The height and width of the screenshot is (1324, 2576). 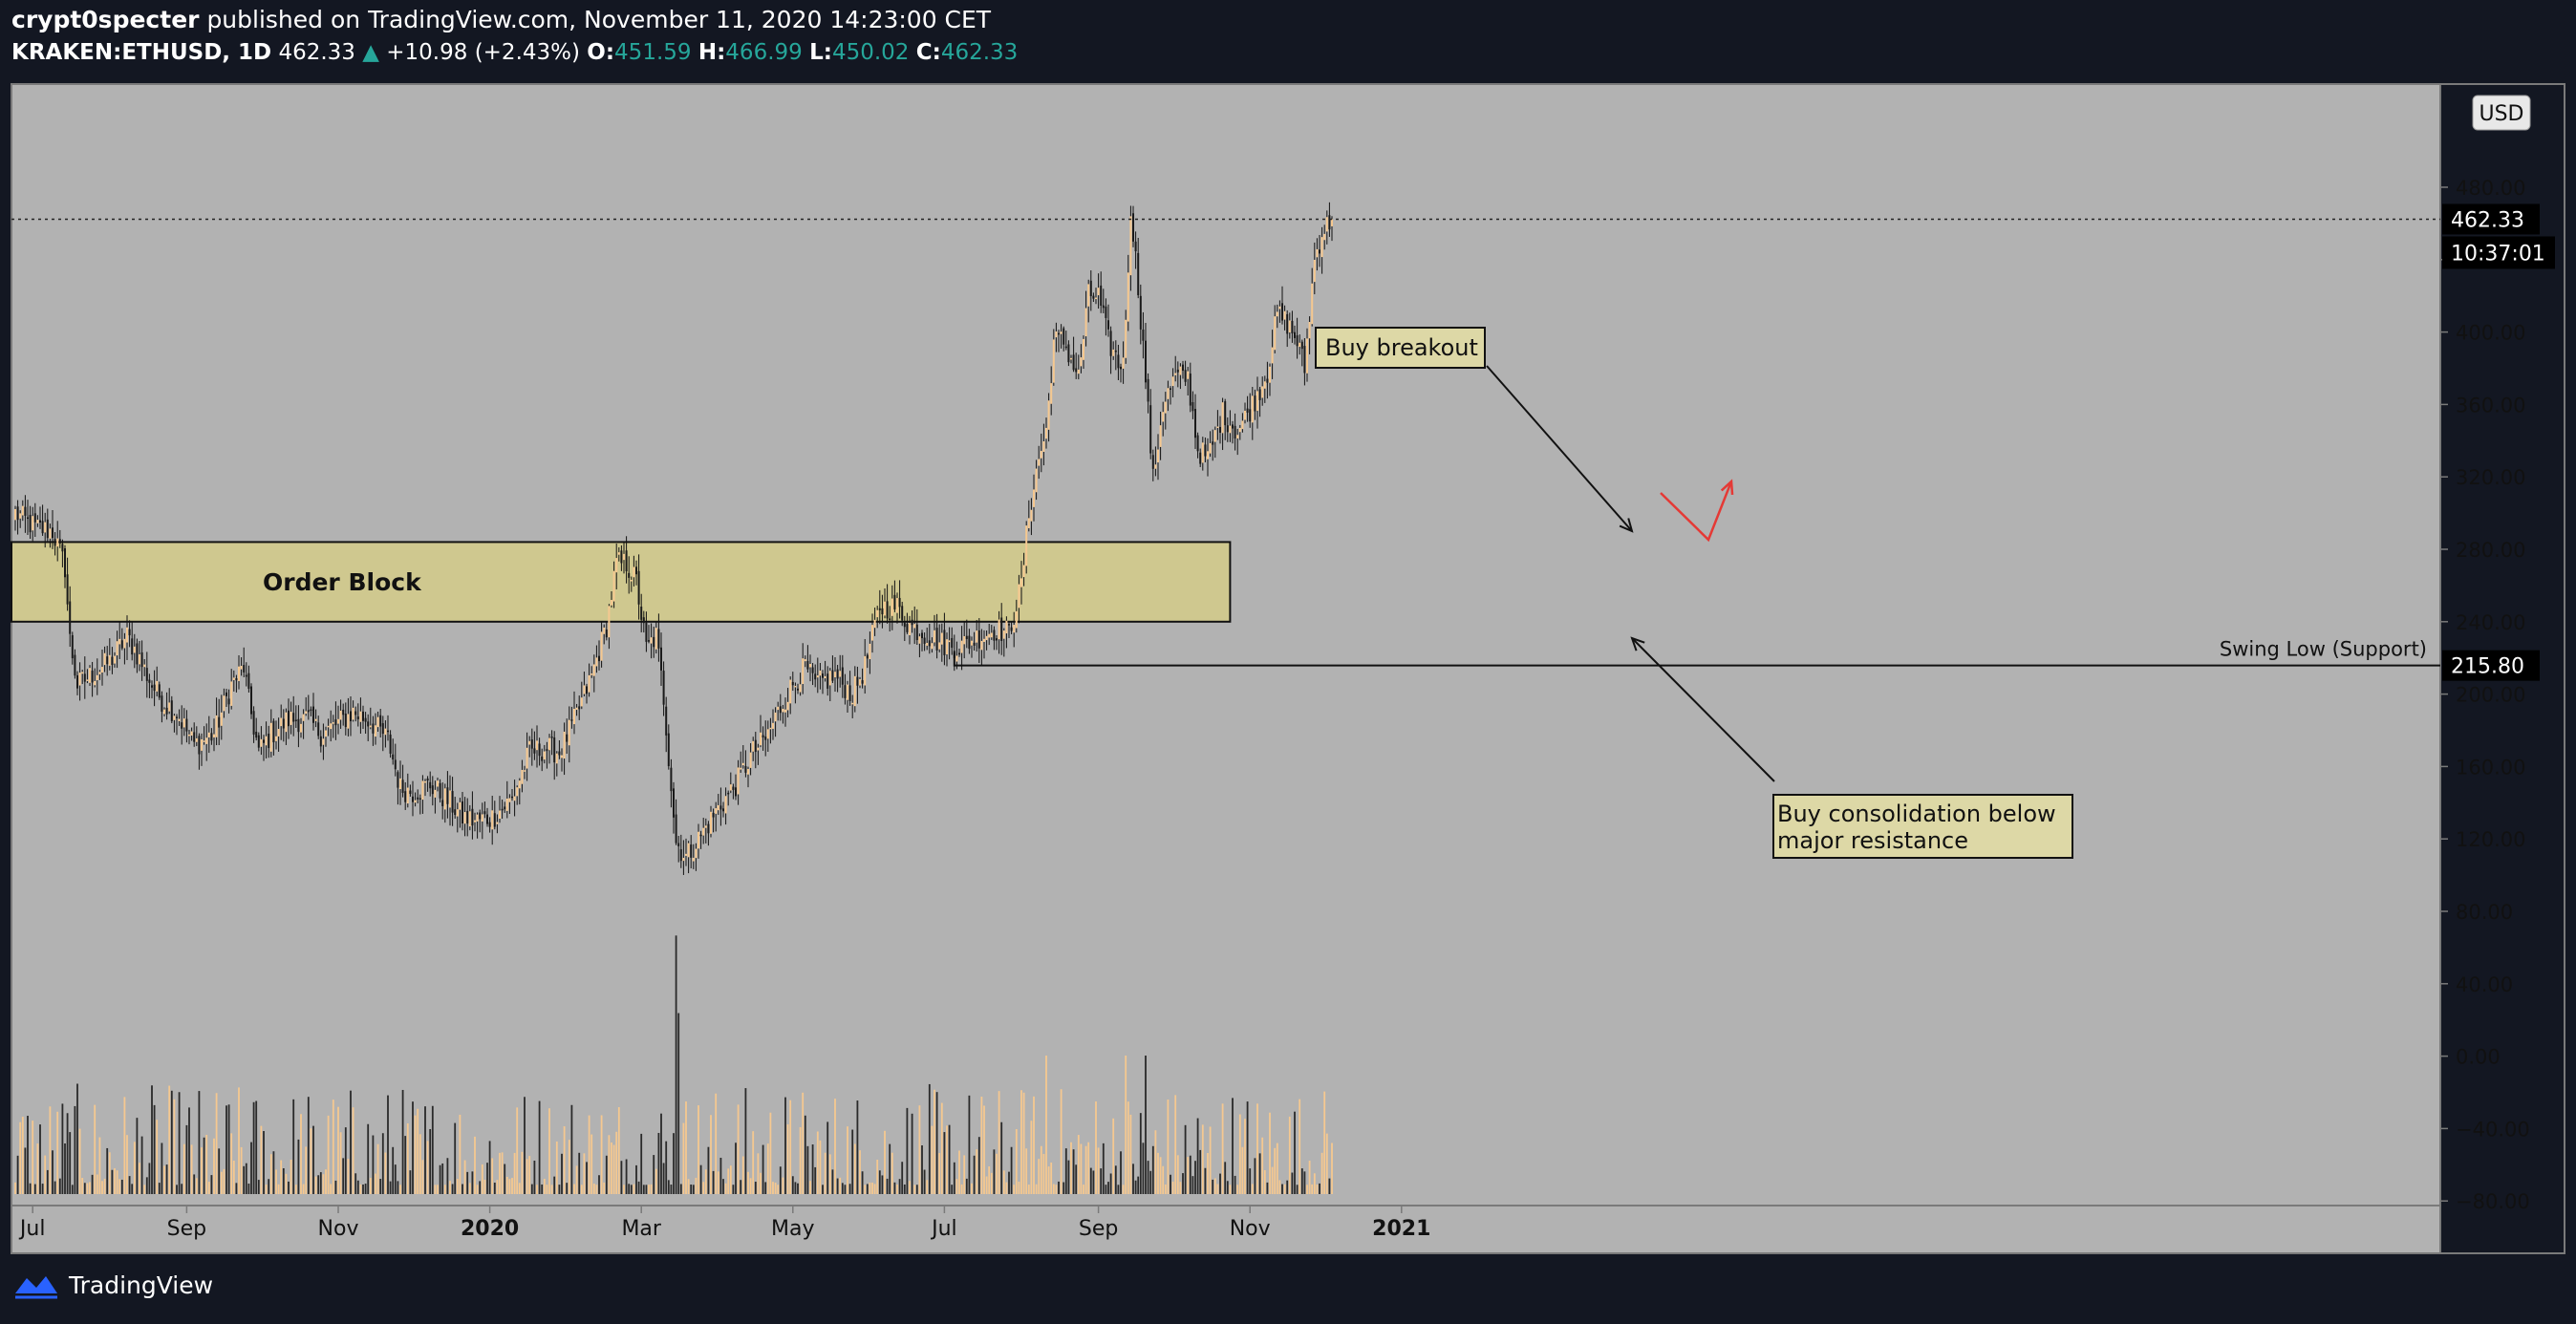 I want to click on consolidation-arrow, so click(x=1703, y=709).